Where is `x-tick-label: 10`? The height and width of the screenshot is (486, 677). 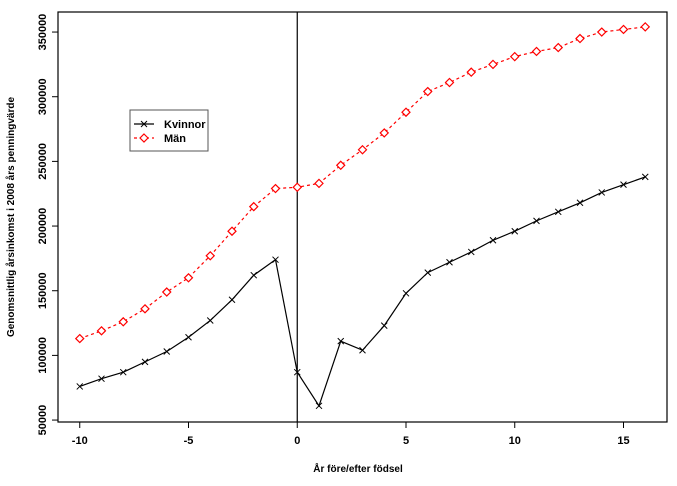 x-tick-label: 10 is located at coordinates (515, 441).